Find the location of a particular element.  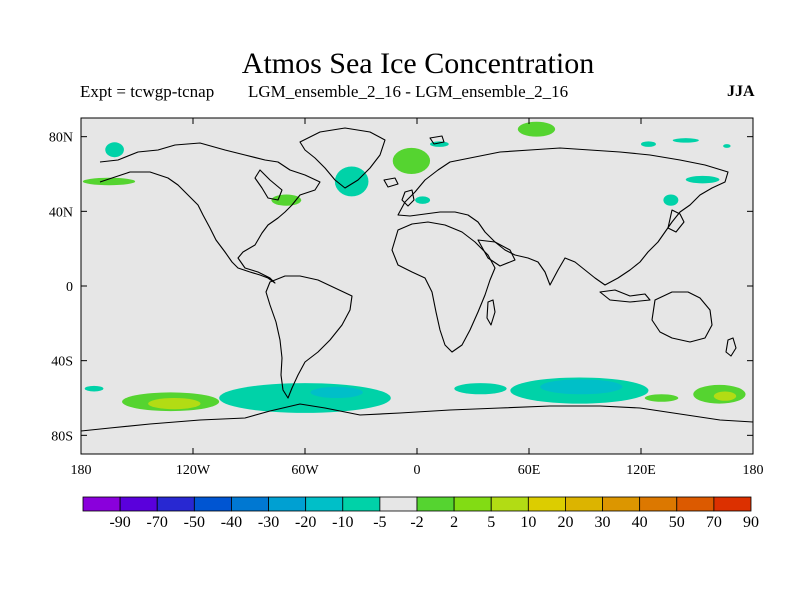

coastline-british-isles is located at coordinates (408, 198).